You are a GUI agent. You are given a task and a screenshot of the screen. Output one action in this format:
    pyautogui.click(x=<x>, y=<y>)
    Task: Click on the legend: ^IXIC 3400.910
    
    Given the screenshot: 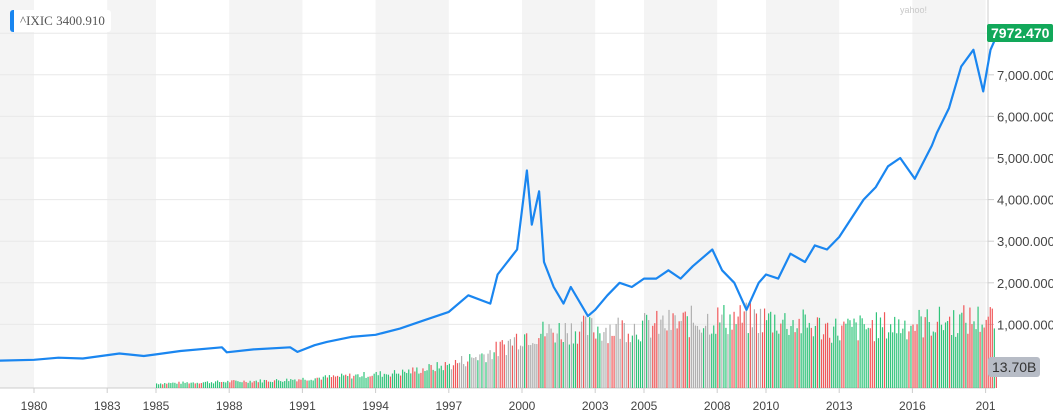 What is the action you would take?
    pyautogui.click(x=60, y=21)
    